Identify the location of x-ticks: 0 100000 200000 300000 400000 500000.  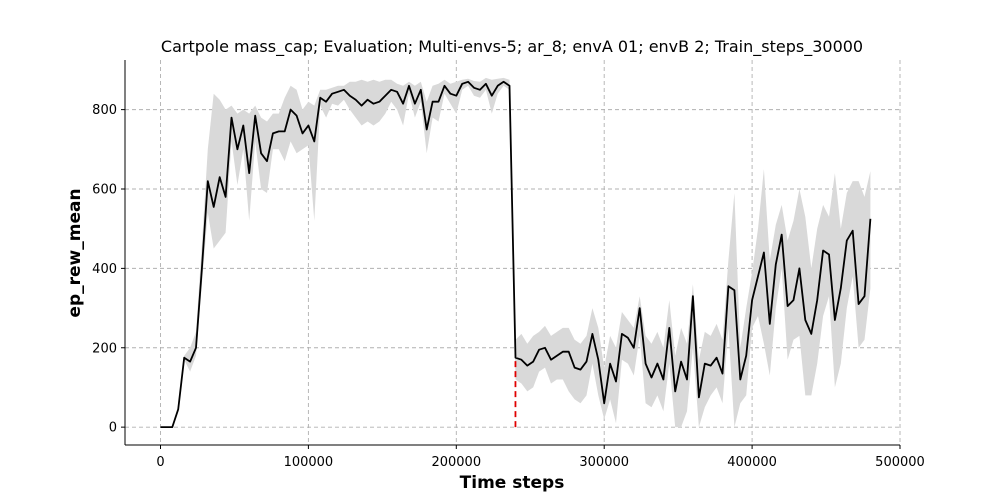
(540, 457).